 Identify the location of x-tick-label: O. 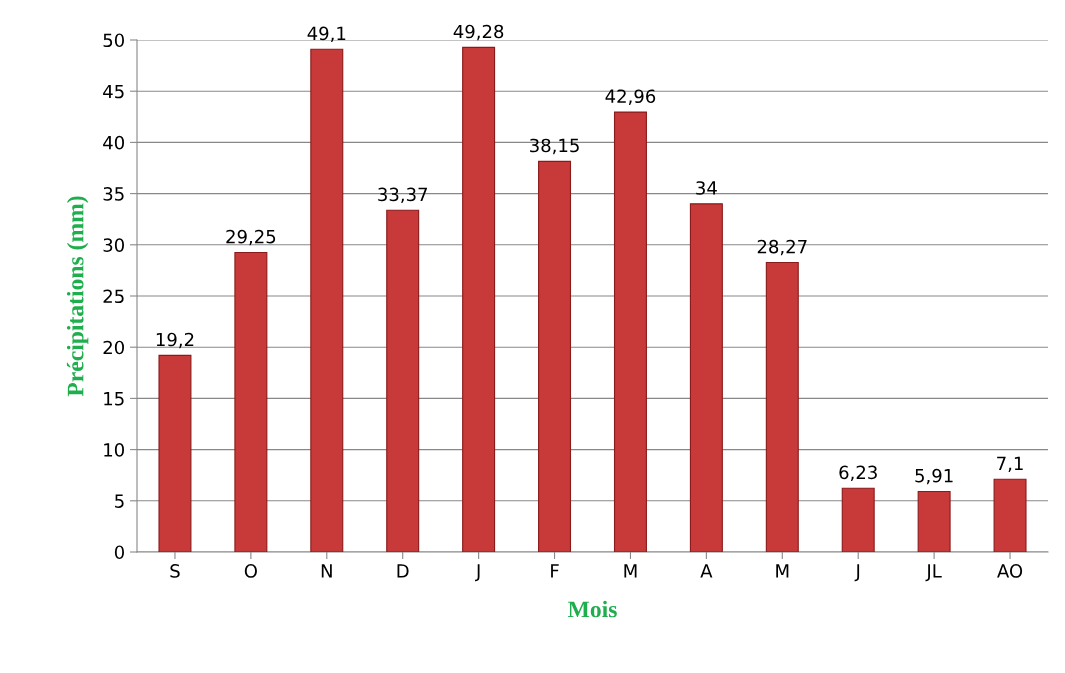
(250, 571).